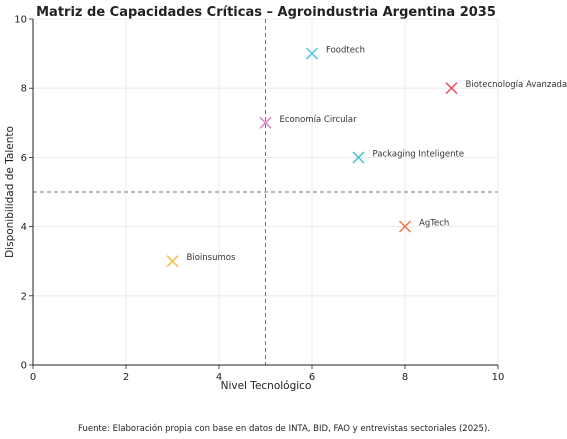 This screenshot has height=439, width=567. Describe the element at coordinates (419, 154) in the screenshot. I see `point-label: Packaging Inteligente` at that location.